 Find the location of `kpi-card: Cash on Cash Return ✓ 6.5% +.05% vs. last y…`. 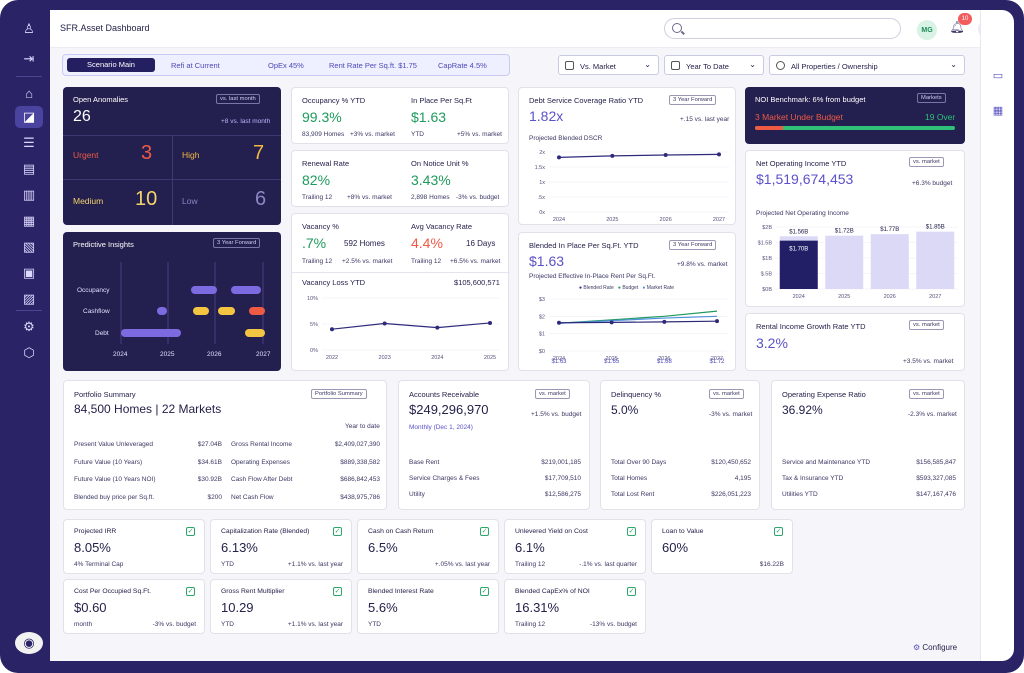

kpi-card: Cash on Cash Return ✓ 6.5% +.05% vs. last y… is located at coordinates (428, 546).